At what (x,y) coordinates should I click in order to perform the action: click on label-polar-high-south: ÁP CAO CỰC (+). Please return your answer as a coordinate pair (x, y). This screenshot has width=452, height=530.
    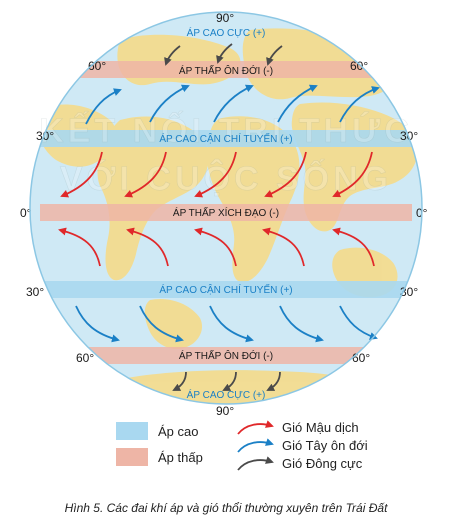
    Looking at the image, I should click on (226, 394).